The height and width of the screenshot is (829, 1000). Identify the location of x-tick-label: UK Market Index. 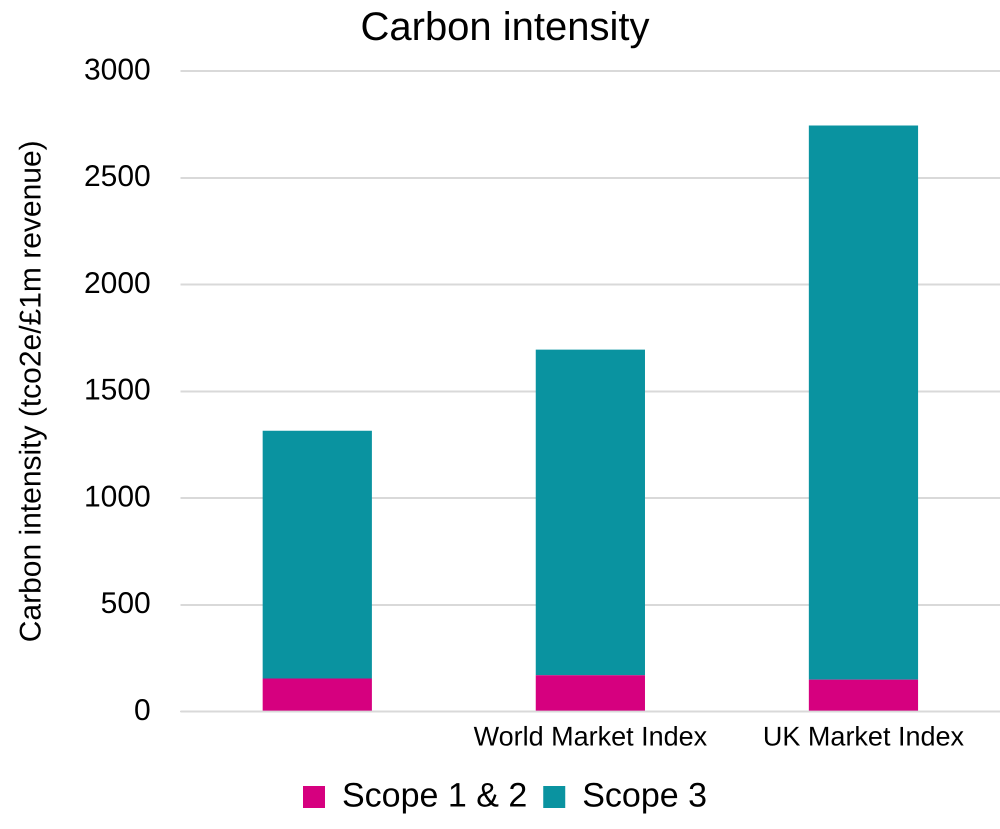
(863, 736).